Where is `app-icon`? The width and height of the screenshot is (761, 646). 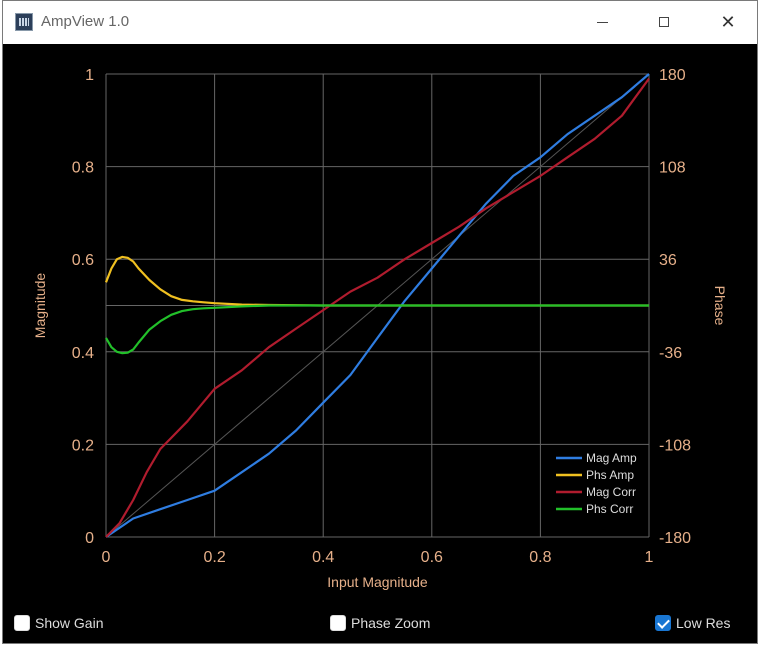 app-icon is located at coordinates (24, 22).